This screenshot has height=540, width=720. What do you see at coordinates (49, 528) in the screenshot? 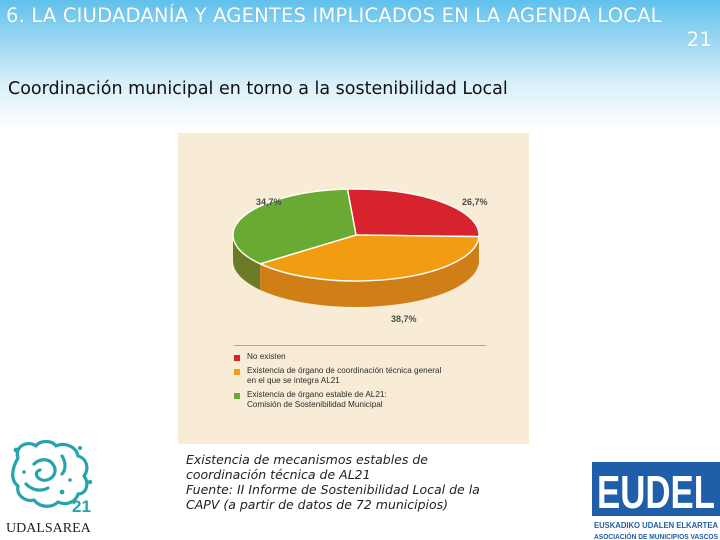
I see `logo-udalsarea-text: UDALSAREA` at bounding box center [49, 528].